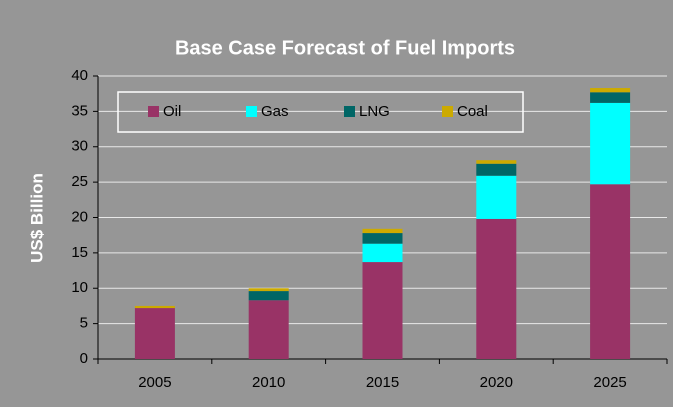  What do you see at coordinates (154, 382) in the screenshot?
I see `x-tick-label: 2005` at bounding box center [154, 382].